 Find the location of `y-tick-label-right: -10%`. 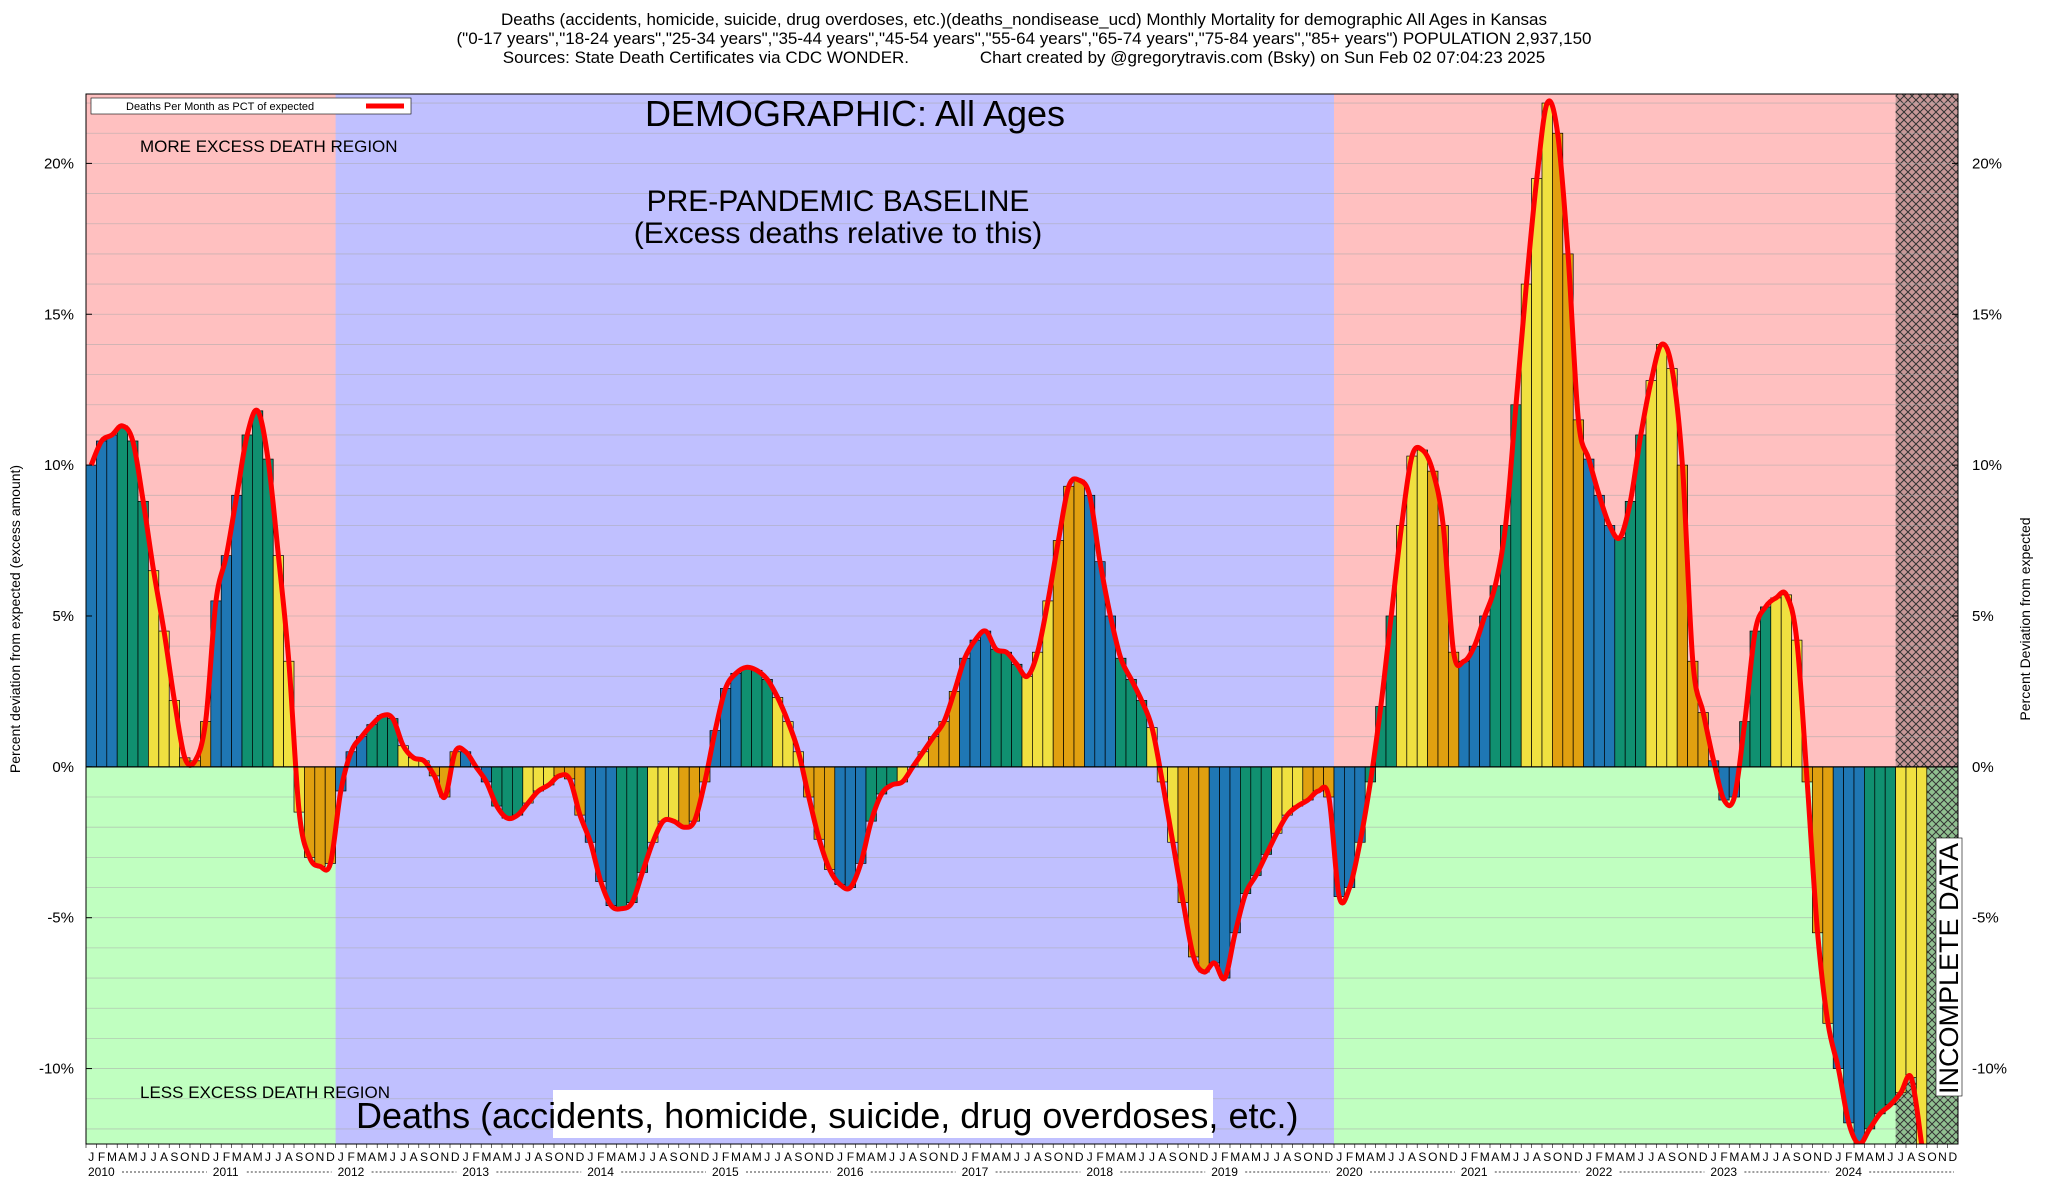

y-tick-label-right: -10% is located at coordinates (1989, 1069).